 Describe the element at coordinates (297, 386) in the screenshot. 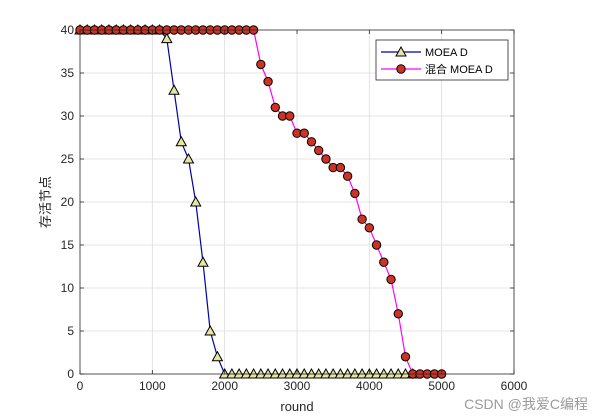

I see `x-tick-label: 3000` at that location.